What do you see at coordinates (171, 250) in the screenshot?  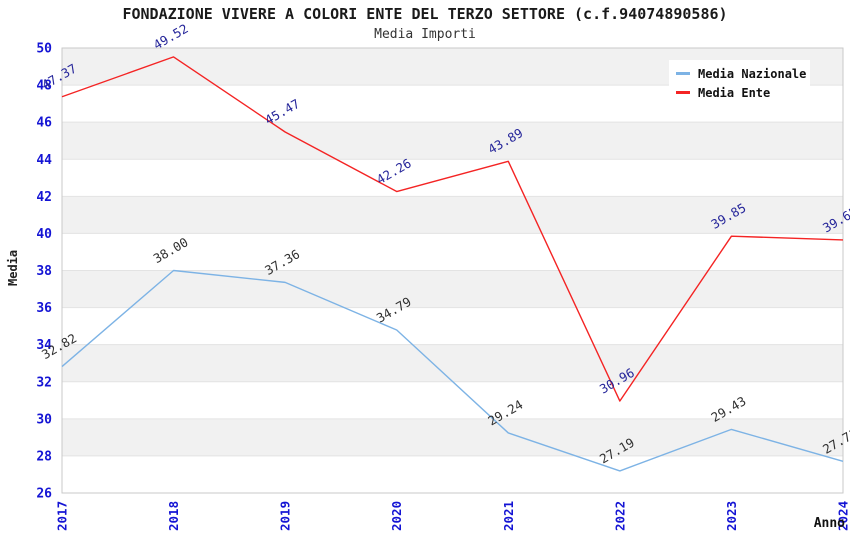 I see `data-label: 38.00` at bounding box center [171, 250].